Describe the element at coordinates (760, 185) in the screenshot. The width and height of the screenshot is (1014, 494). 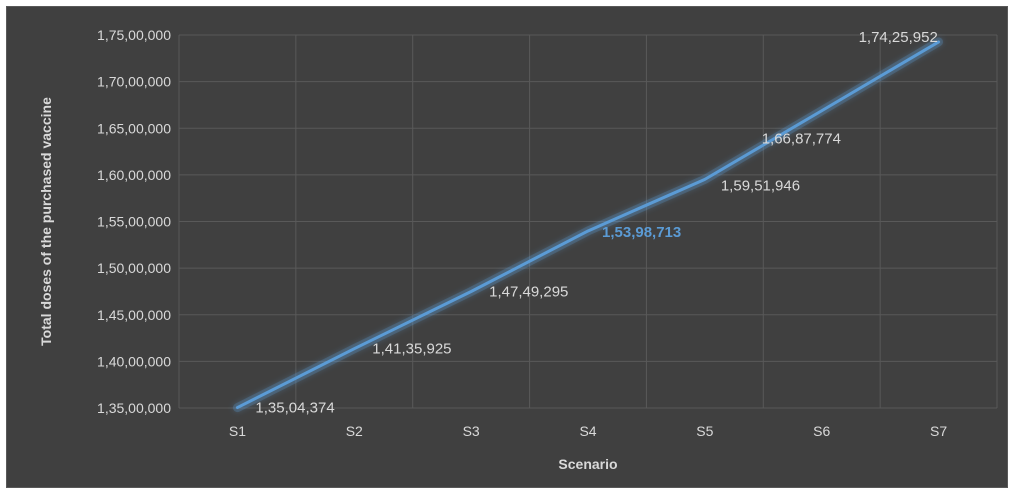
I see `data-label: 1,59,51,946` at that location.